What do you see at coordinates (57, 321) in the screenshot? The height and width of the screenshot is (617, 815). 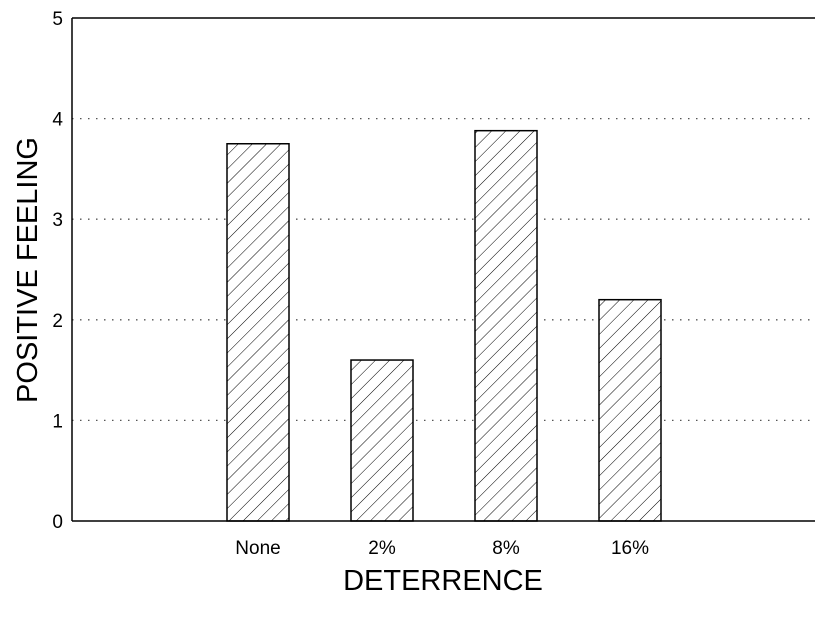 I see `y-tick-label: 2` at bounding box center [57, 321].